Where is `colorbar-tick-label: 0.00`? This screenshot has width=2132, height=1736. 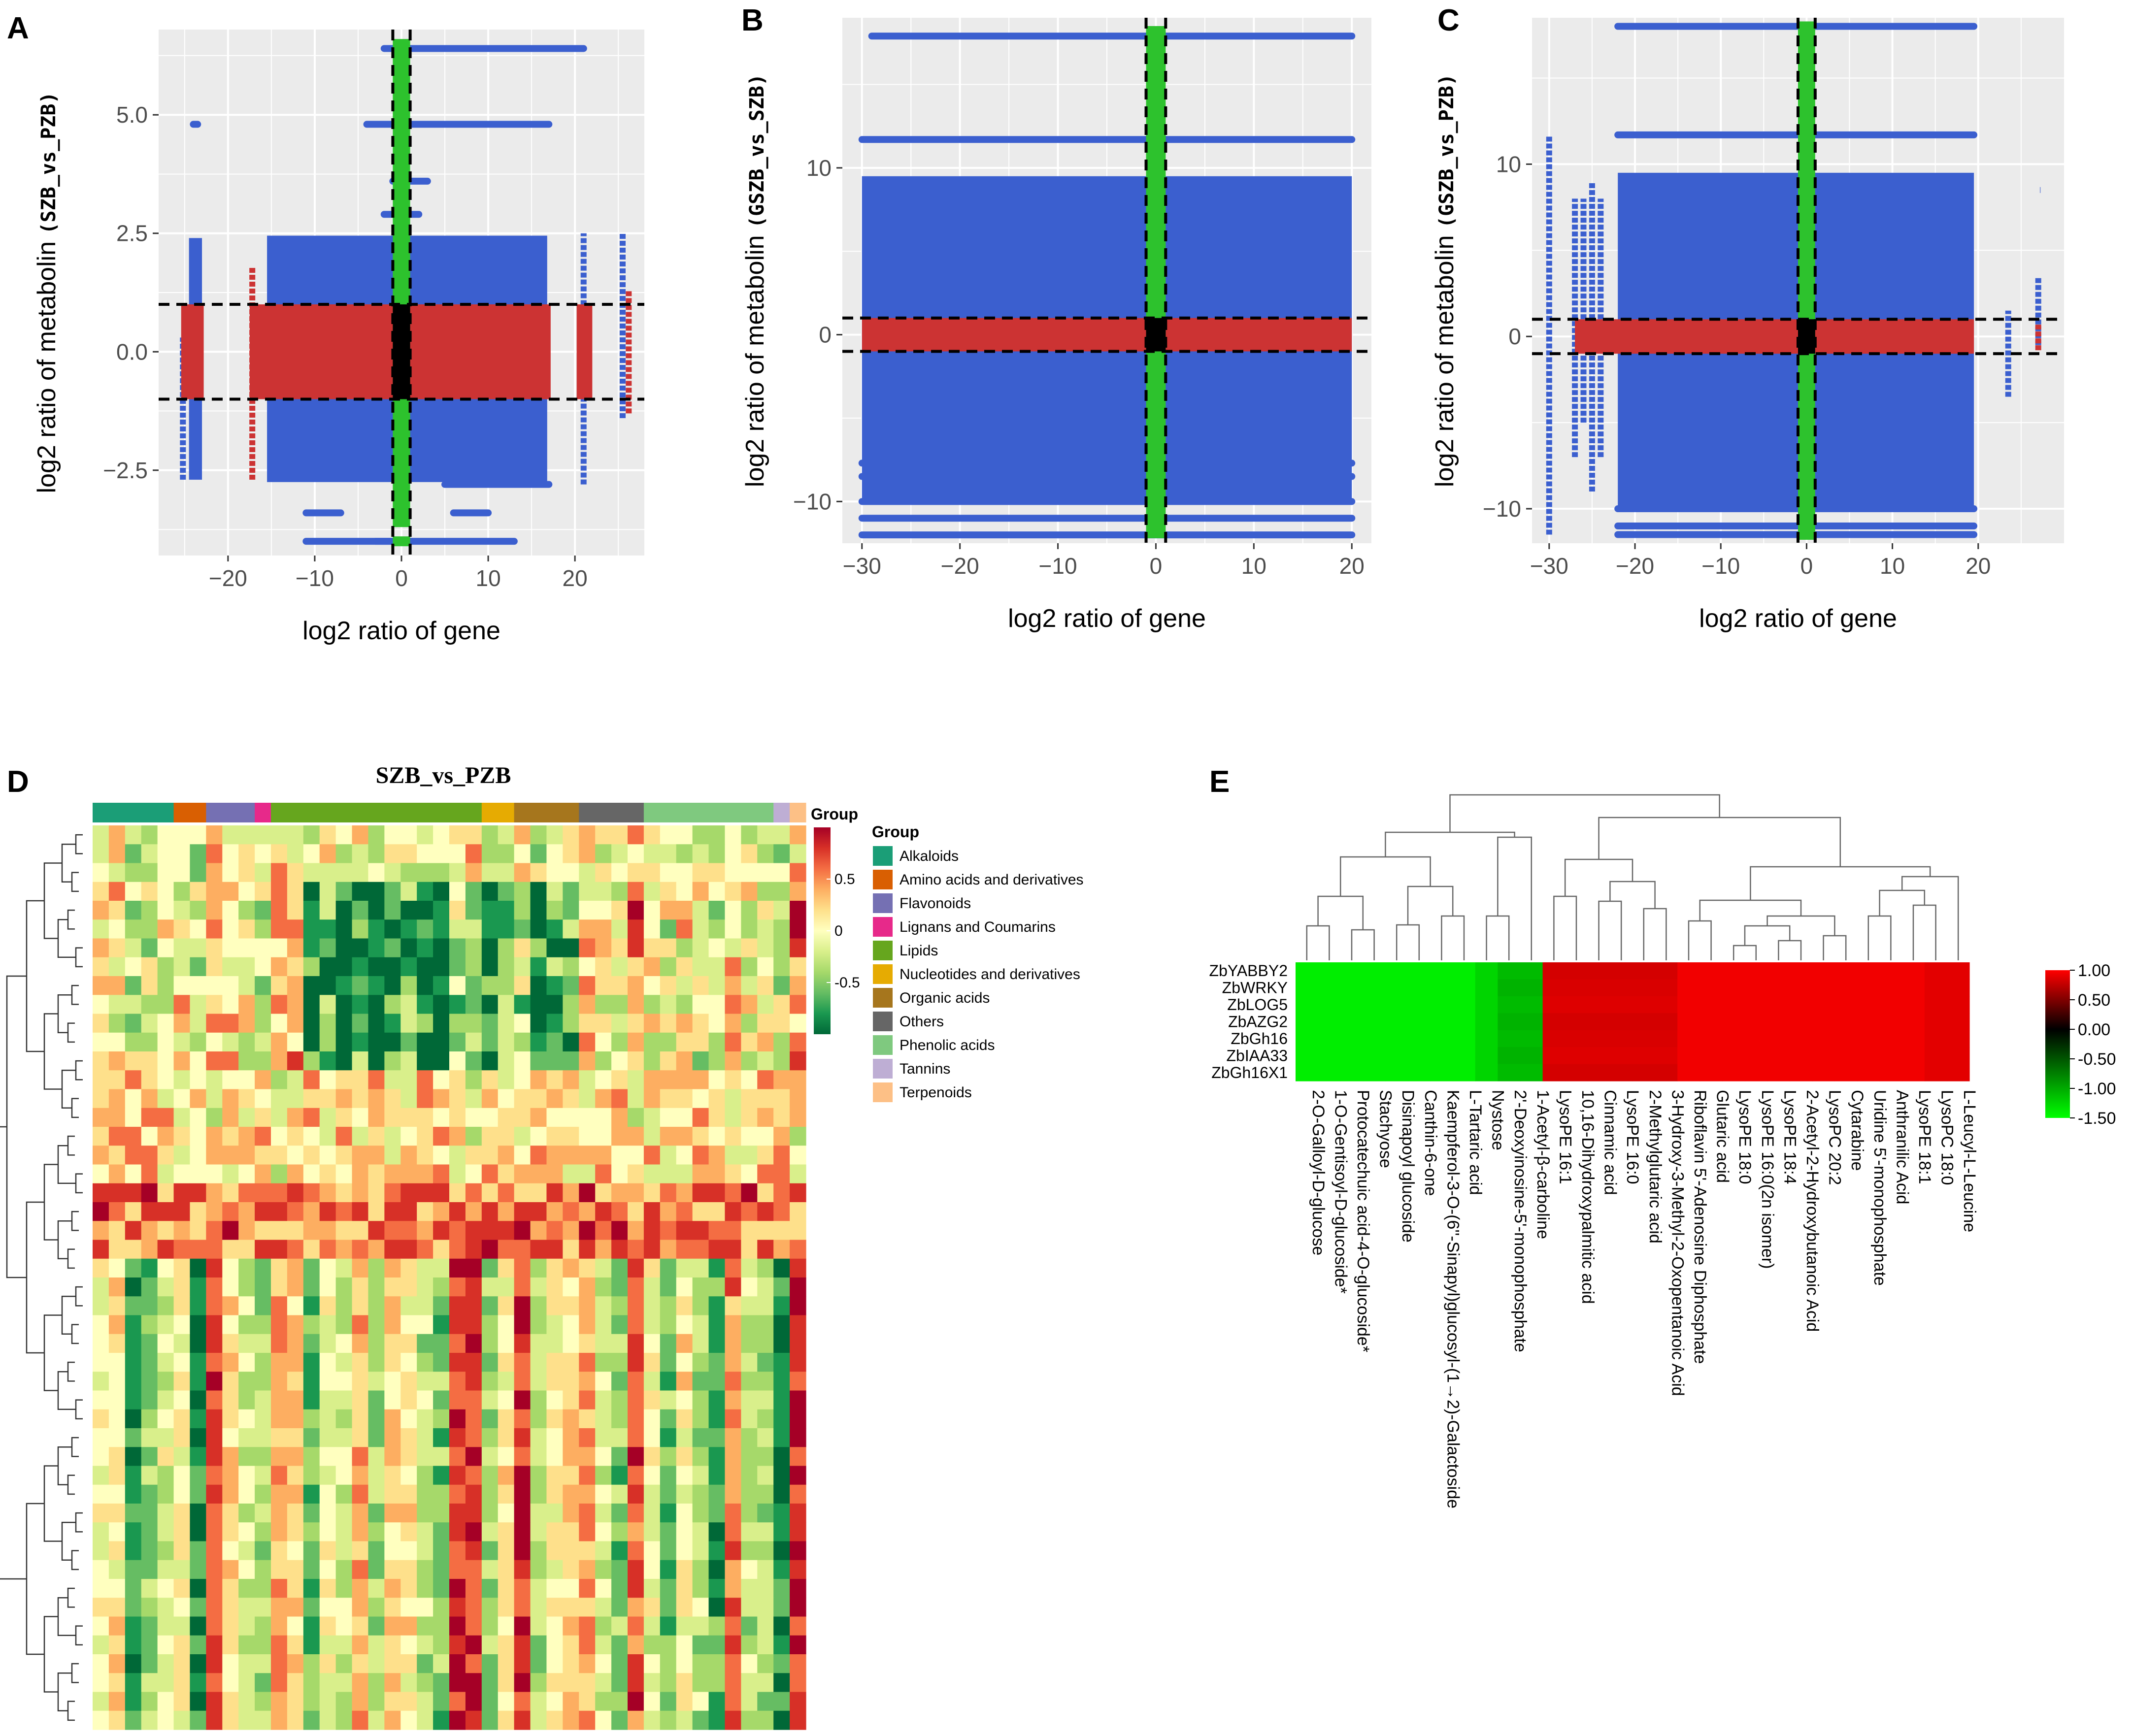 colorbar-tick-label: 0.00 is located at coordinates (2094, 1029).